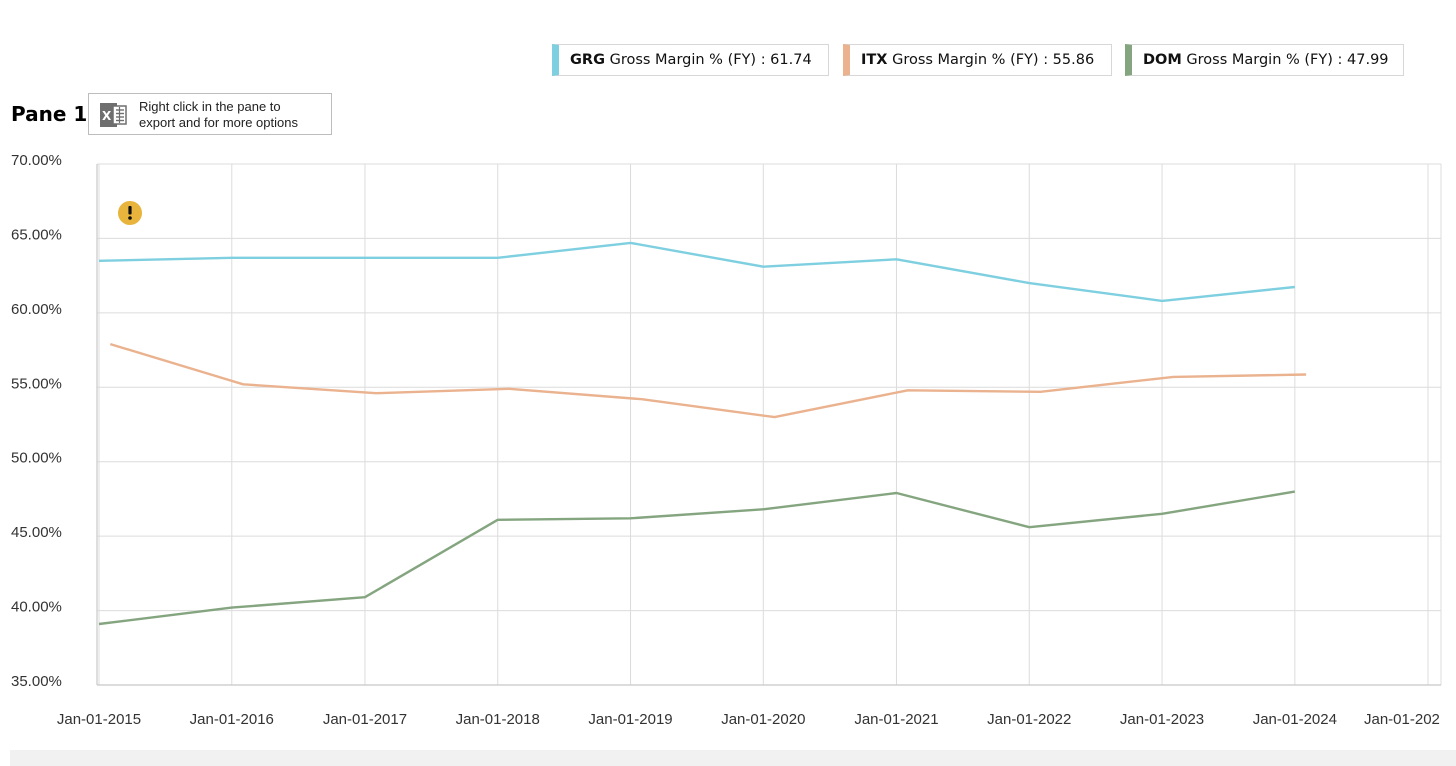 This screenshot has width=1456, height=766. I want to click on y-tick-label: 55.00%, so click(36, 383).